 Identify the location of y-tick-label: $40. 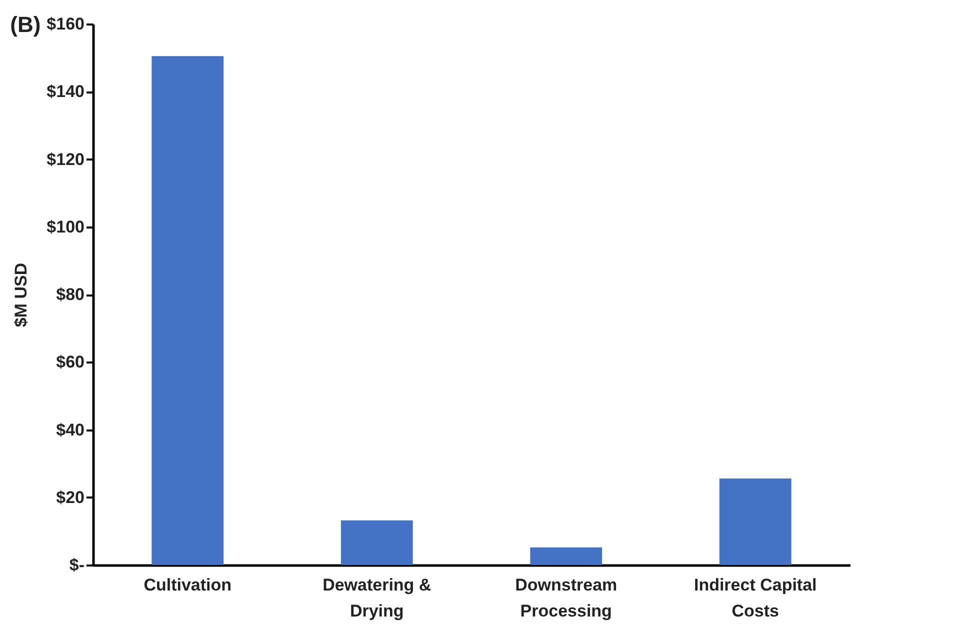
(70, 430).